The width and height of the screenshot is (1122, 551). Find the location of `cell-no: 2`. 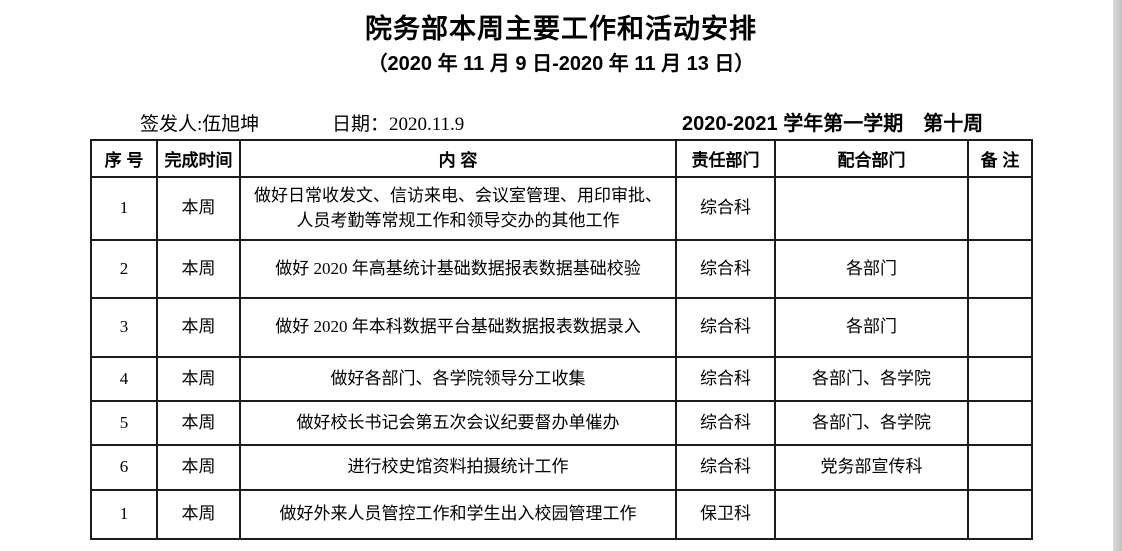

cell-no: 2 is located at coordinates (124, 269).